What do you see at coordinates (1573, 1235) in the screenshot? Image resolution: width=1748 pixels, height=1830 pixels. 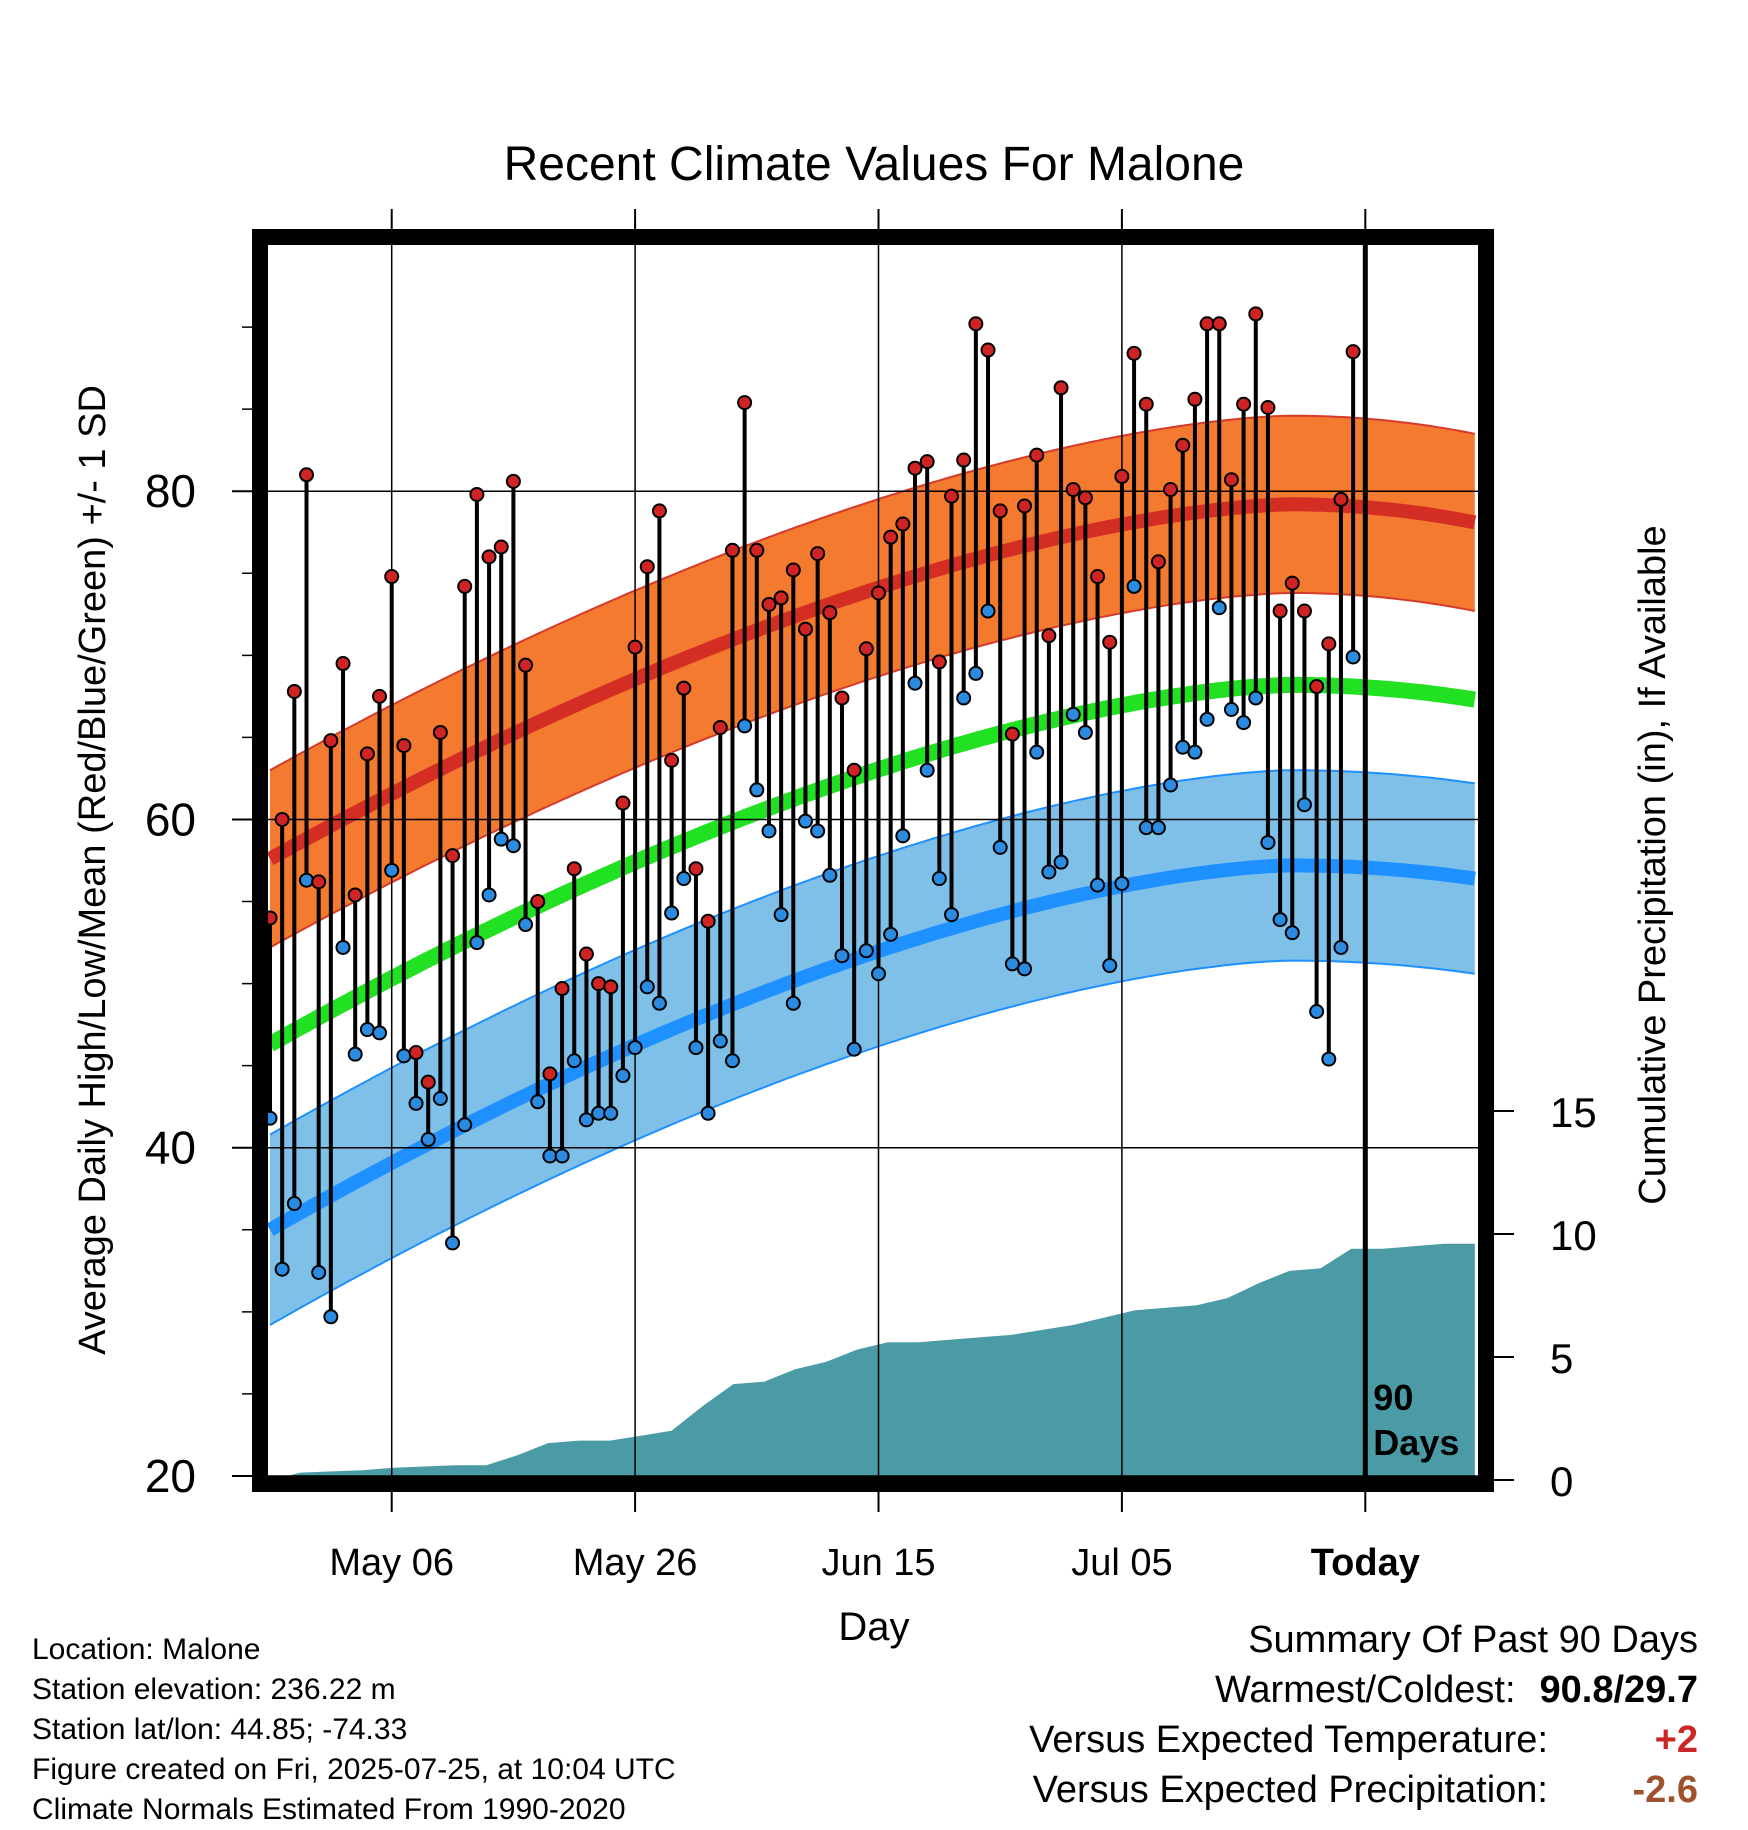 I see `y2-tick-label: 10` at bounding box center [1573, 1235].